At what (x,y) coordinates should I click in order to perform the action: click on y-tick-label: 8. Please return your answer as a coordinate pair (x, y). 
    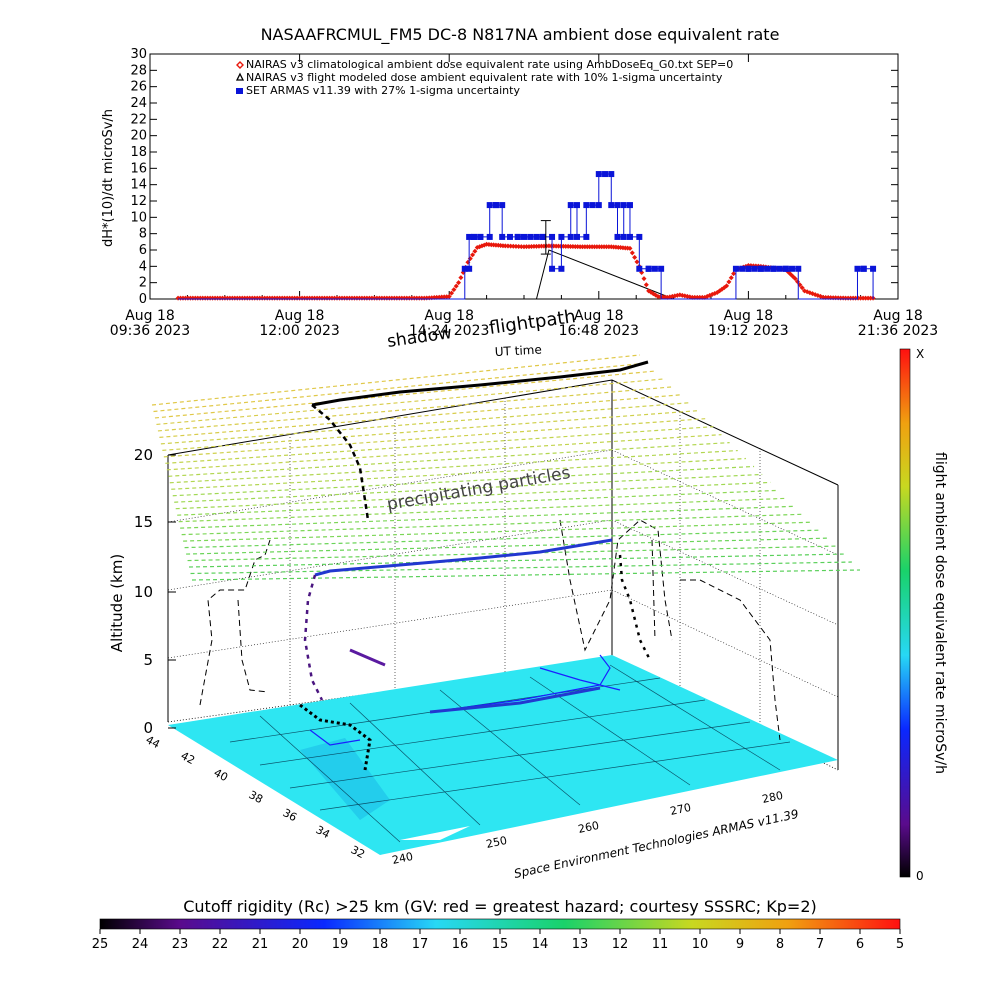
    Looking at the image, I should click on (143, 234).